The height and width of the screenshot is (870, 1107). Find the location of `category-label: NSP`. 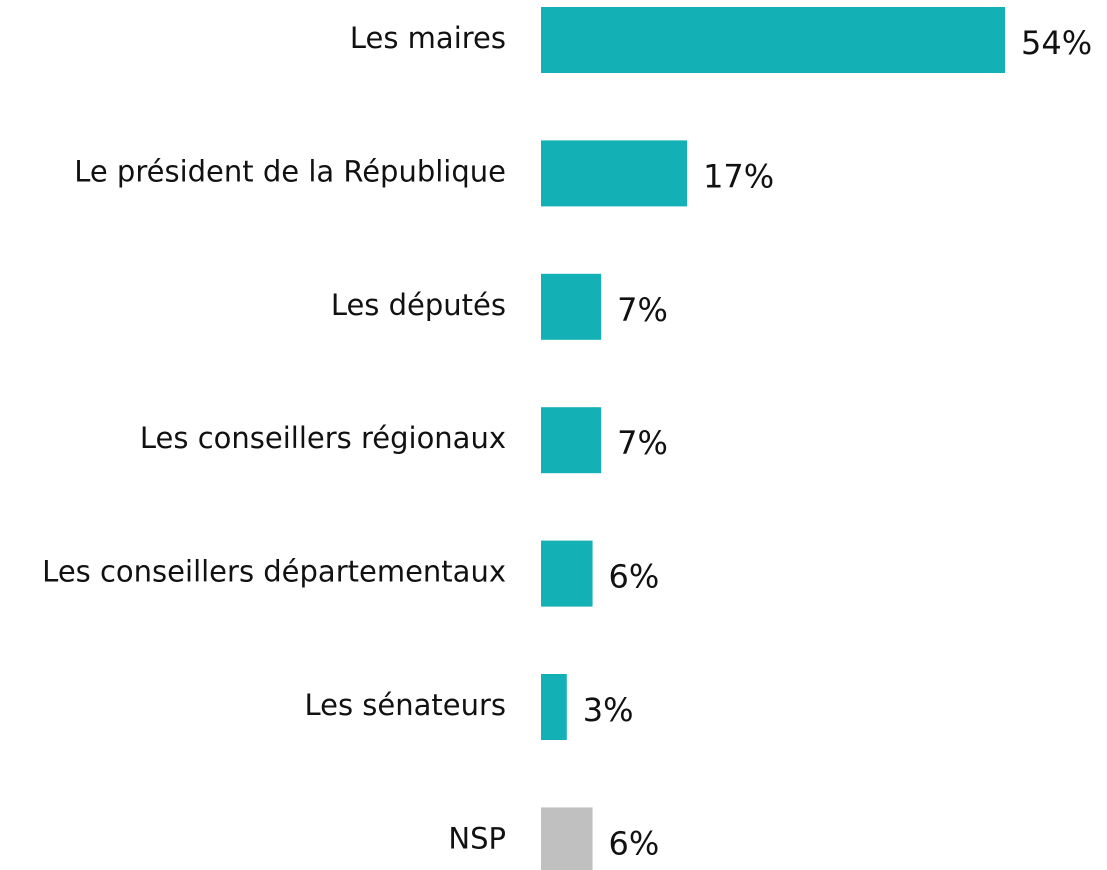

category-label: NSP is located at coordinates (477, 838).